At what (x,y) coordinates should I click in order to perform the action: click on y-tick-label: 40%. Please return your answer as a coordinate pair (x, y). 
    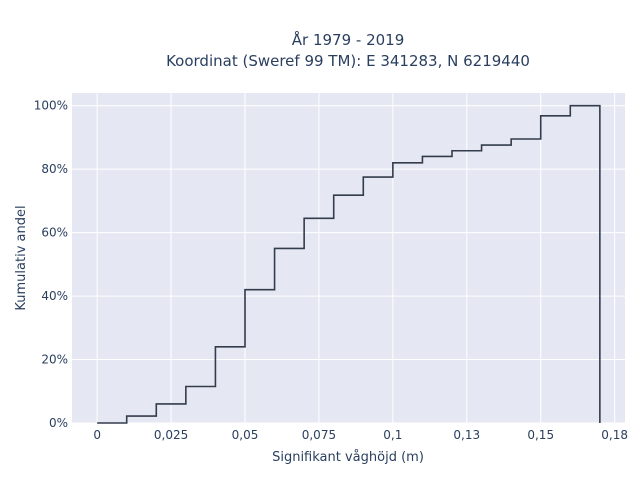
    Looking at the image, I should click on (54, 296).